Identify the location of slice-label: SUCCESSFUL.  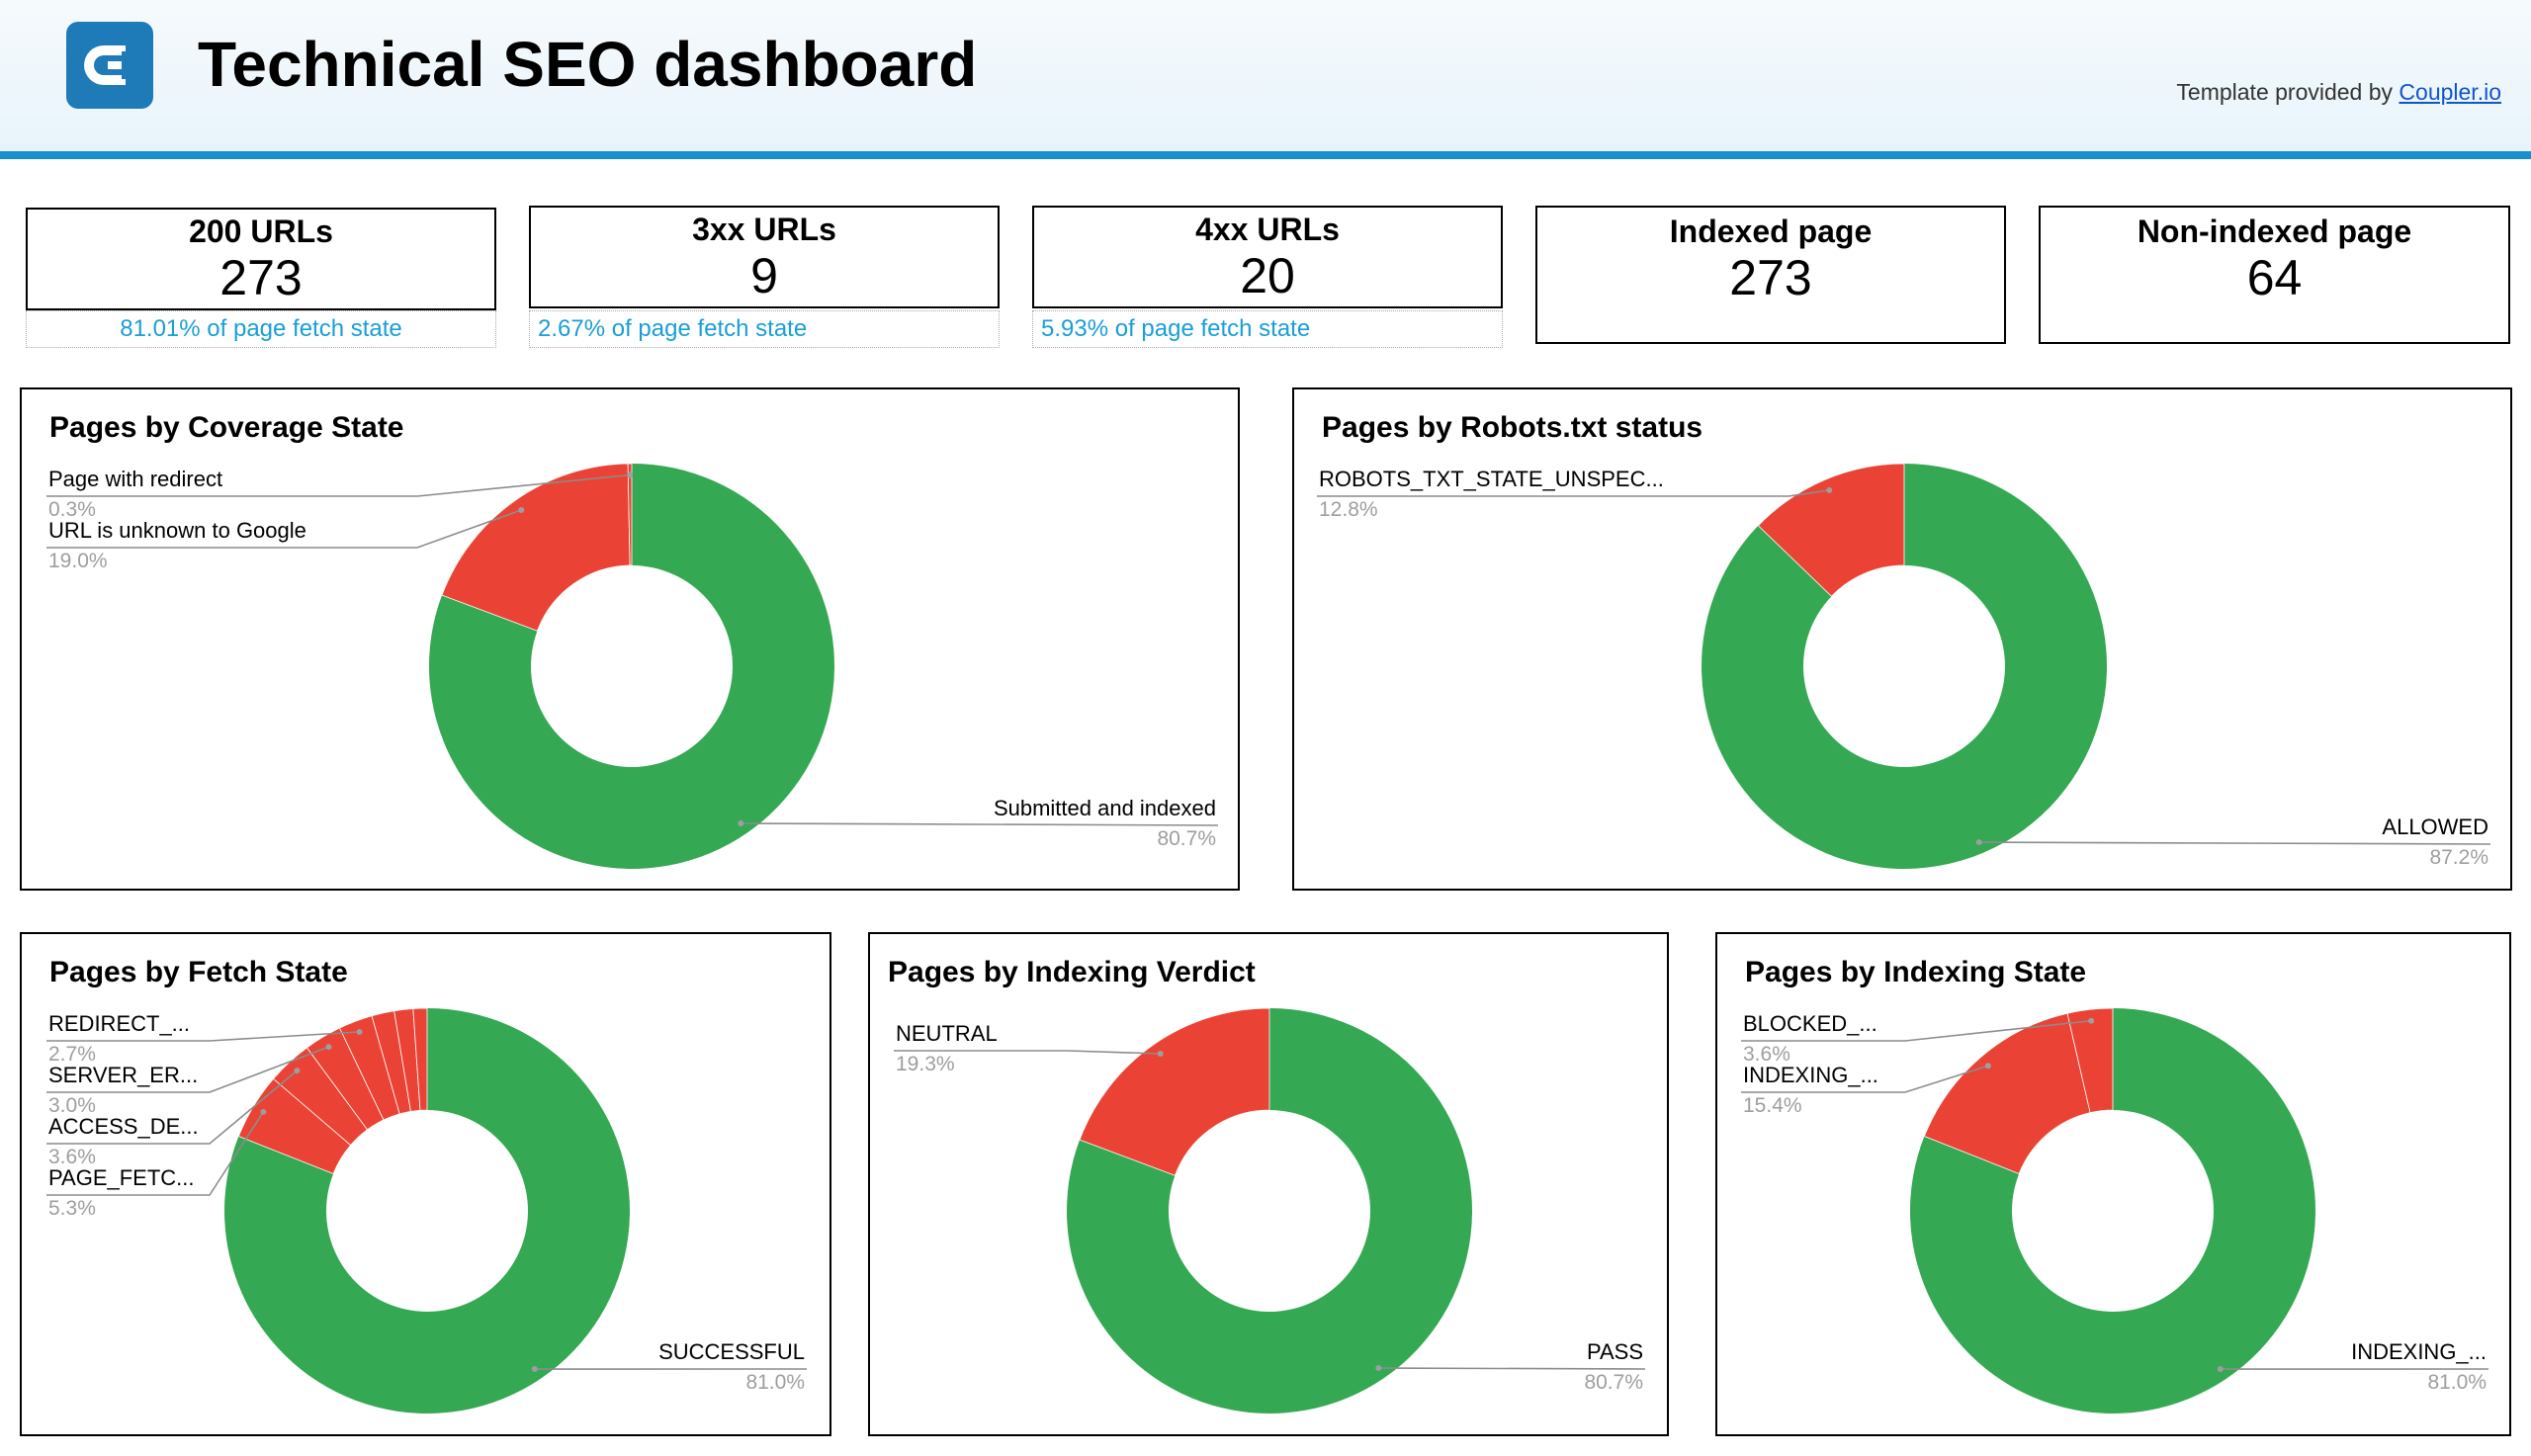
(732, 1351).